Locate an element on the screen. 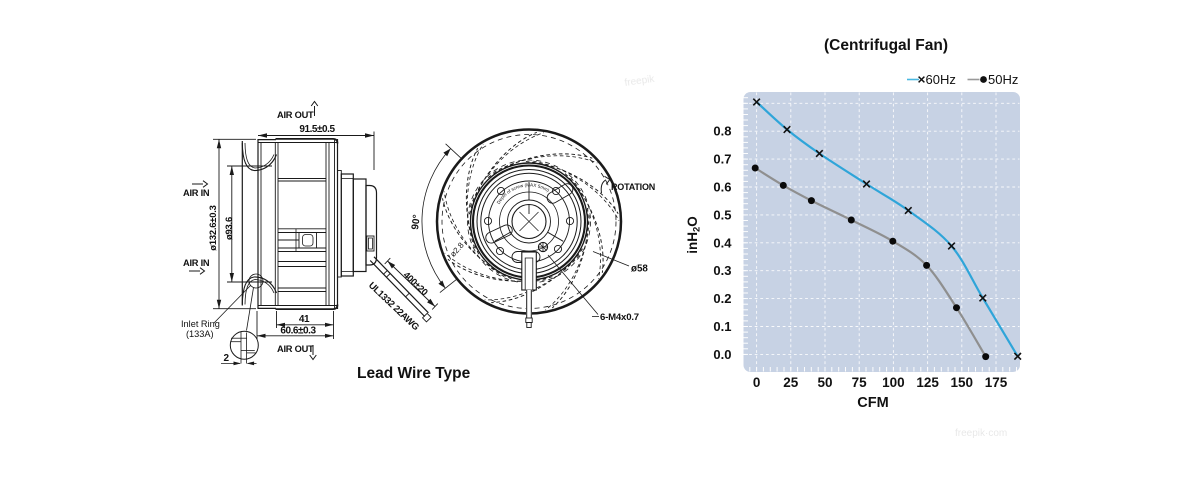 The height and width of the screenshot is (500, 1200). svg-text: freepik·com is located at coordinates (981, 433).